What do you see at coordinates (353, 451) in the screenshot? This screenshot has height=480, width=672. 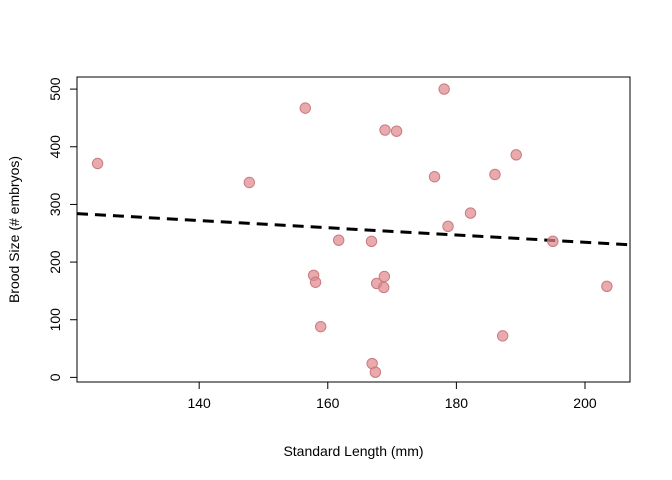 I see `x-axis-title: Standard Length (mm)` at bounding box center [353, 451].